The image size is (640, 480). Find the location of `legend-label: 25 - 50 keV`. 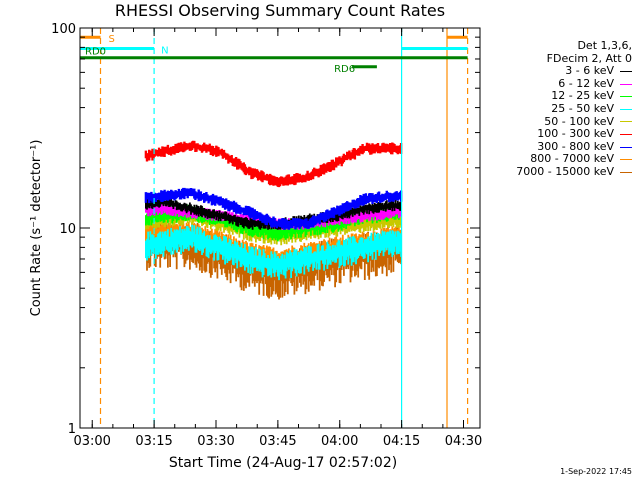

legend-label: 25 - 50 keV is located at coordinates (582, 108).